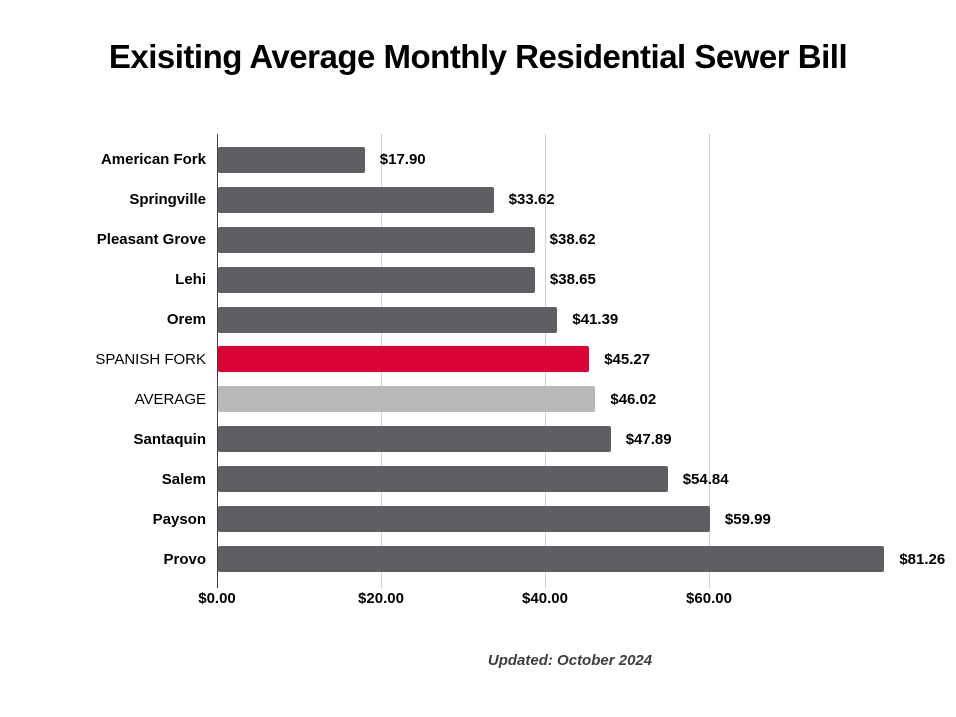  I want to click on category-label: Santaquin, so click(169, 439).